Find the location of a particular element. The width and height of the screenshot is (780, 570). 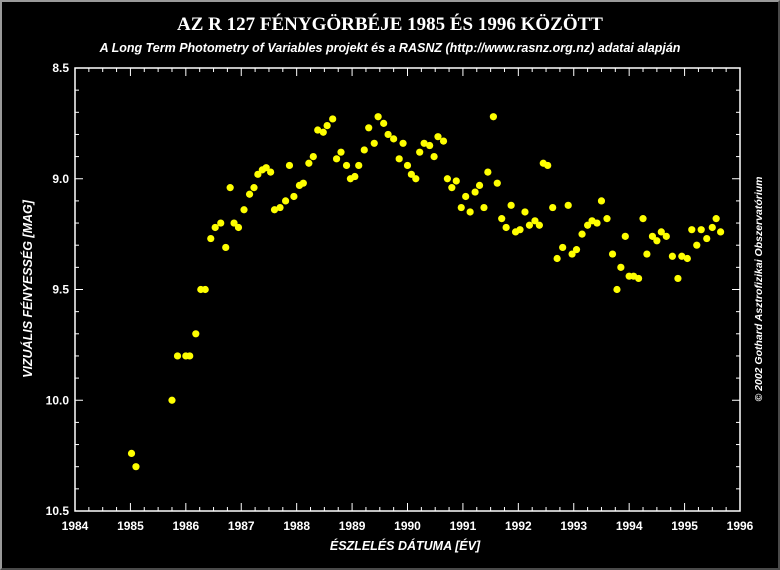

y-tick-label: 10.0 is located at coordinates (58, 400).